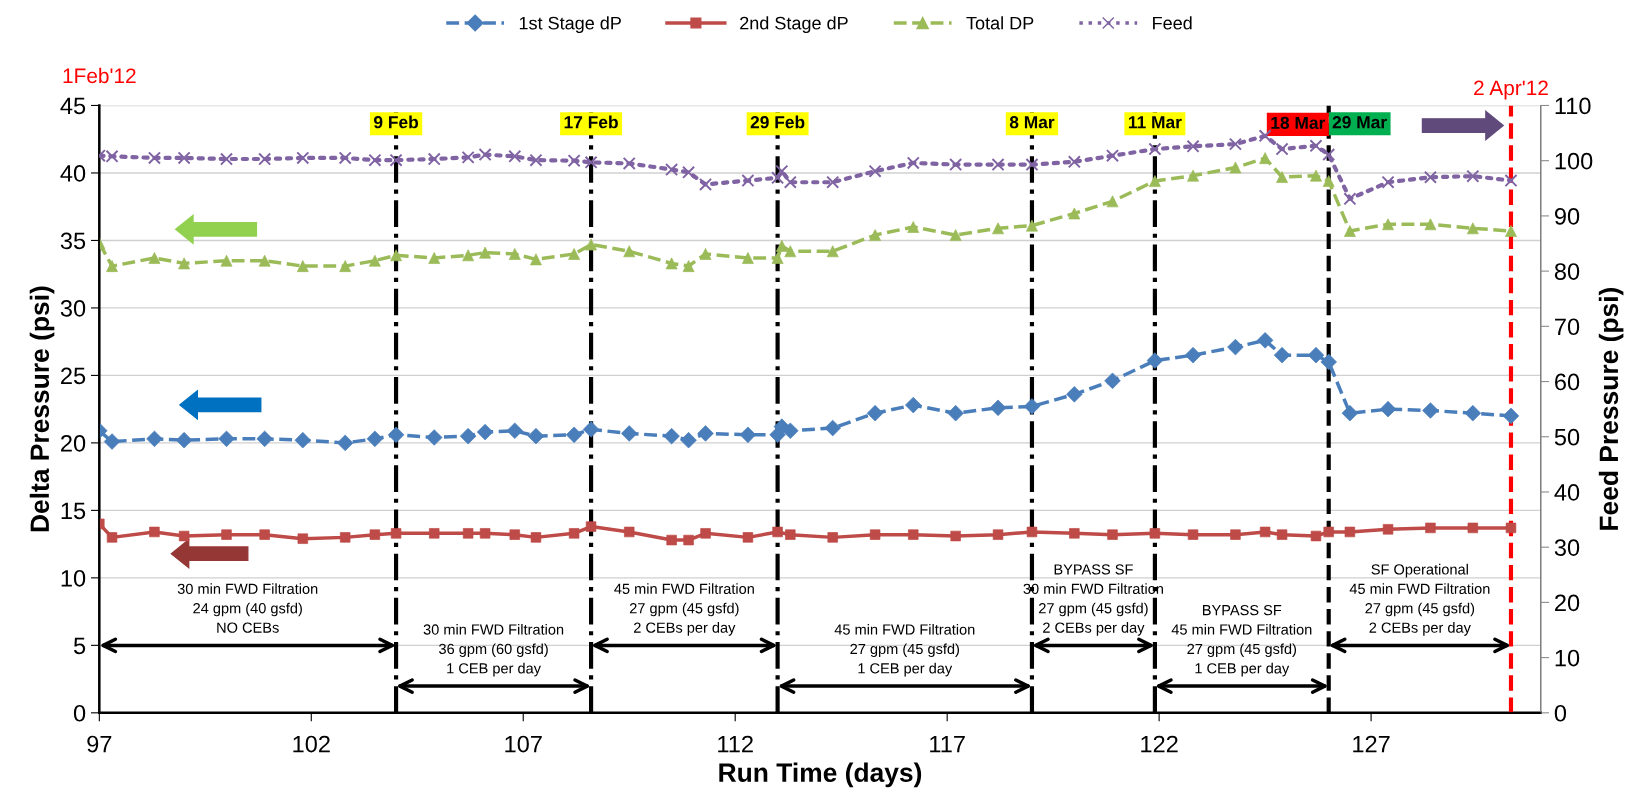  What do you see at coordinates (1567, 216) in the screenshot?
I see `y2-tick-label: 90` at bounding box center [1567, 216].